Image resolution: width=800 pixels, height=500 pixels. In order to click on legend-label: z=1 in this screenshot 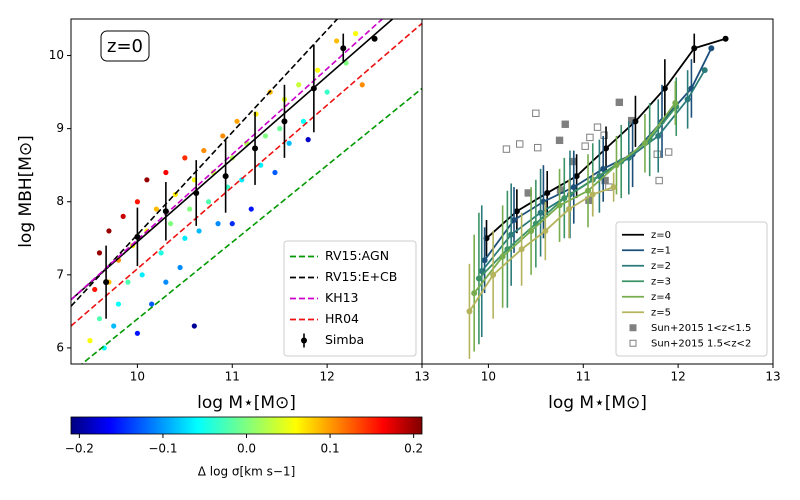, I will do `click(661, 250)`.